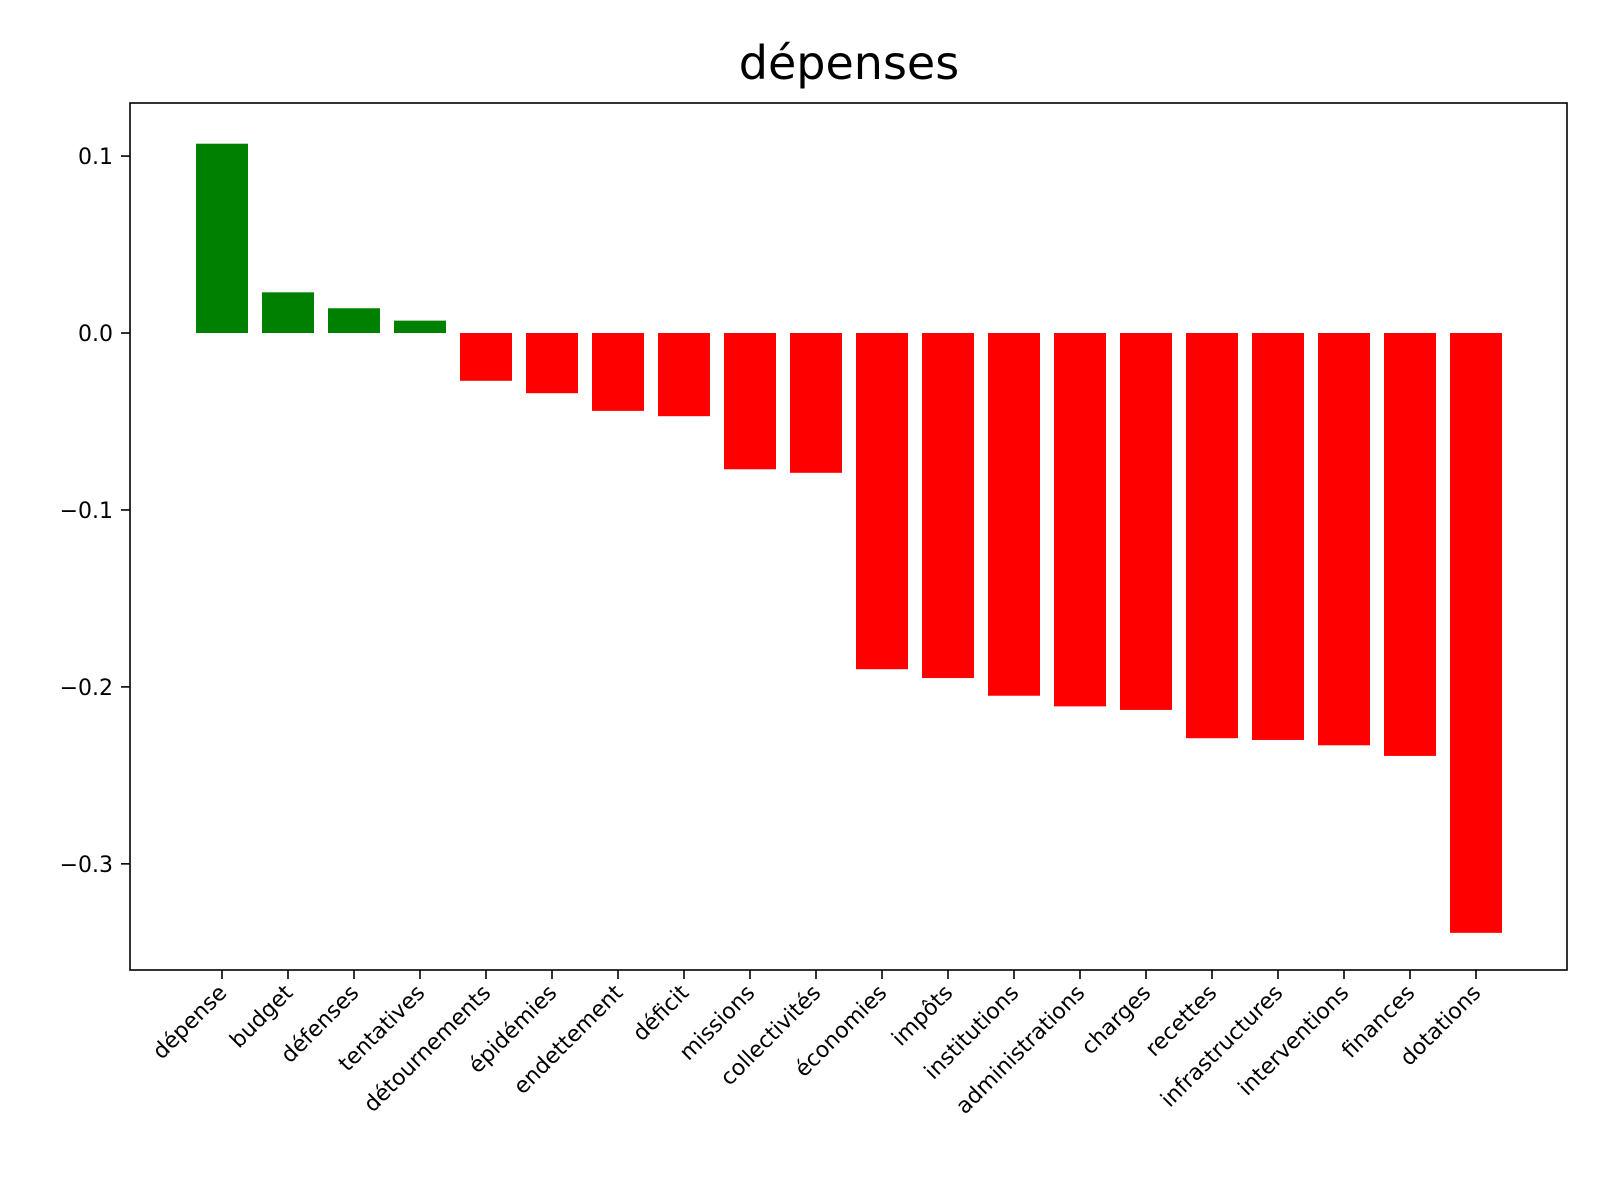 This screenshot has height=1200, width=1600. What do you see at coordinates (1410, 544) in the screenshot?
I see `bar-finances` at bounding box center [1410, 544].